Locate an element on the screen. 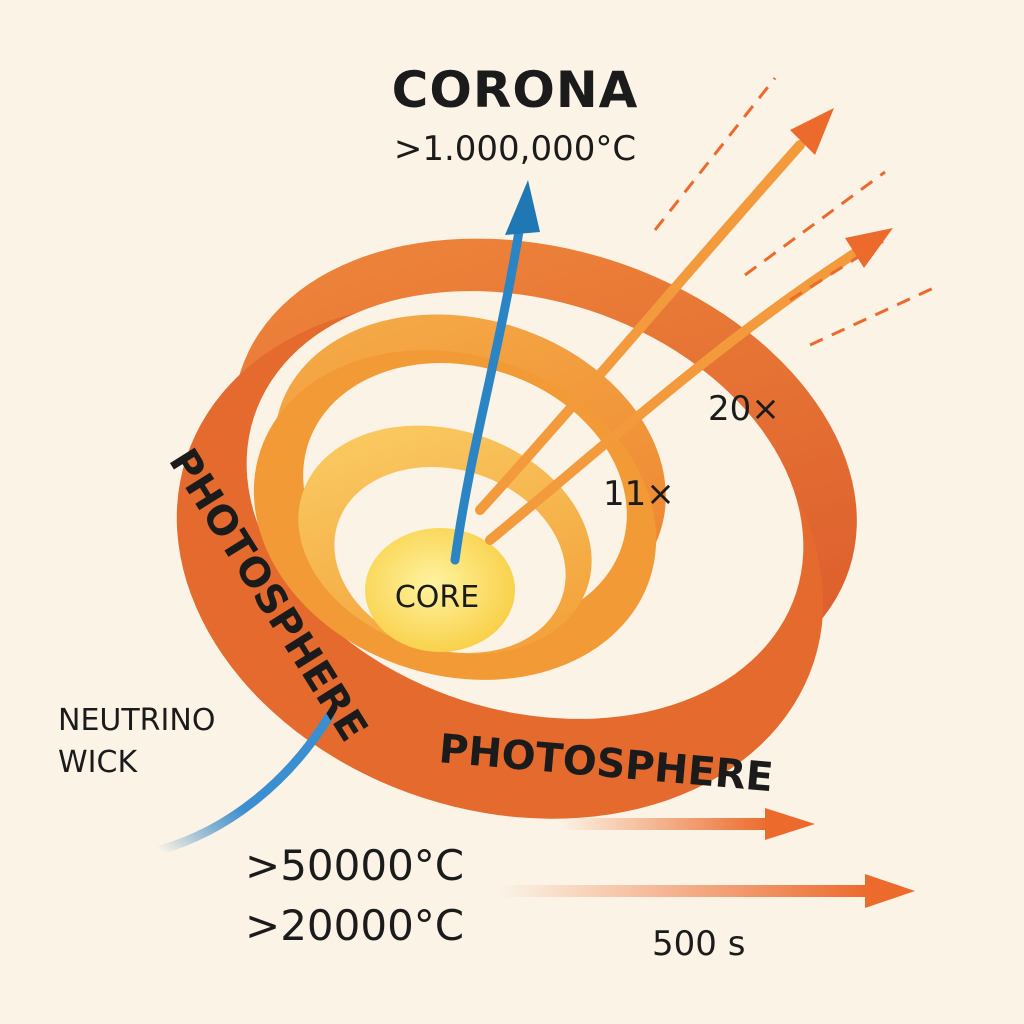  neutrino-label-line1: NEUTRINO is located at coordinates (136, 720).